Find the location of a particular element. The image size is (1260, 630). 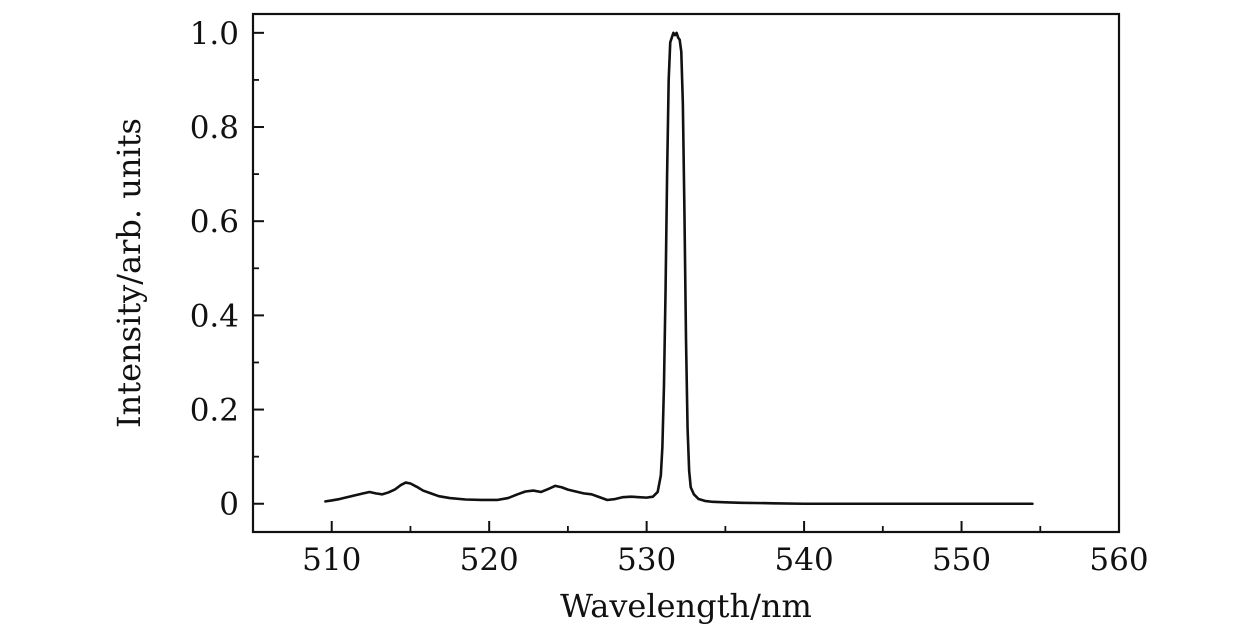

y-tick-label: 0.4 is located at coordinates (214, 316).